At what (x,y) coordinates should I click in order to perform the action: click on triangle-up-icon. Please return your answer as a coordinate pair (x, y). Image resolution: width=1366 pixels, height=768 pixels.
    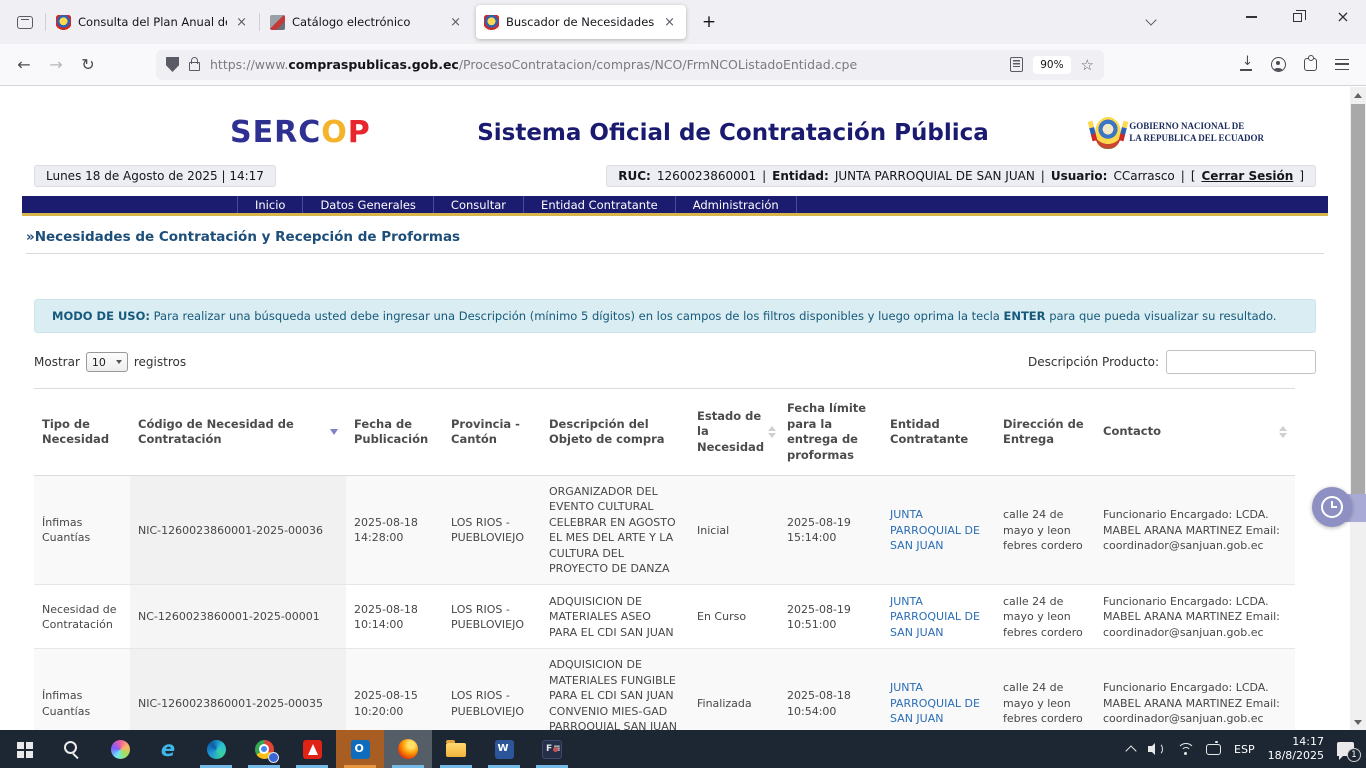
    Looking at the image, I should click on (1358, 95).